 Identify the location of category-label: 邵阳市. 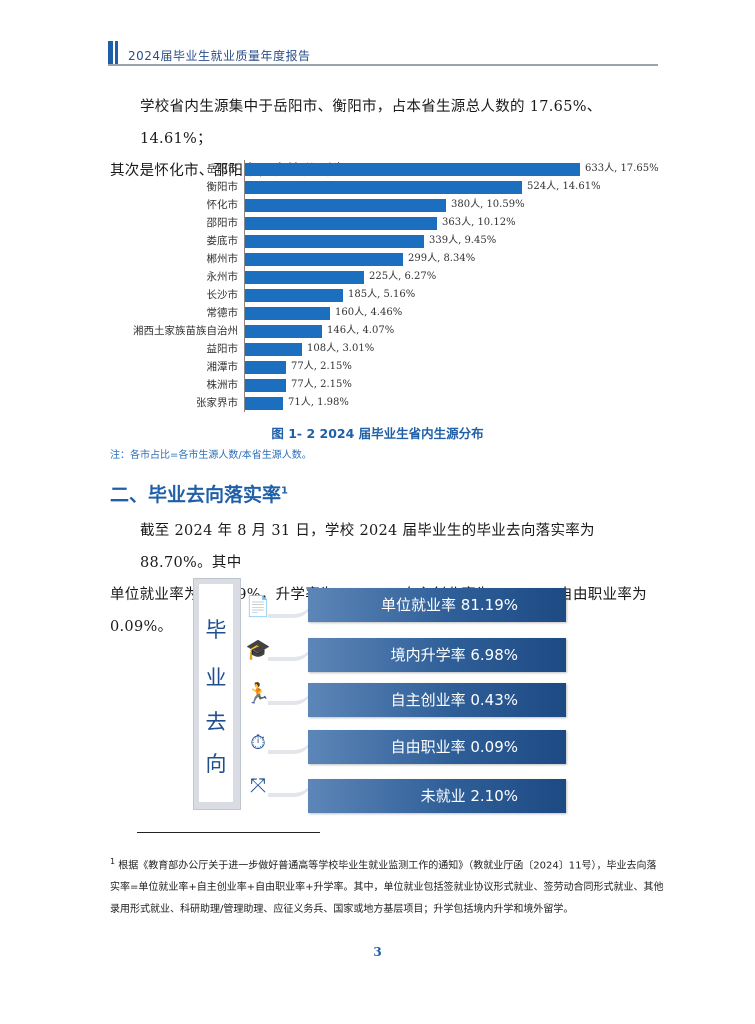
(222, 223).